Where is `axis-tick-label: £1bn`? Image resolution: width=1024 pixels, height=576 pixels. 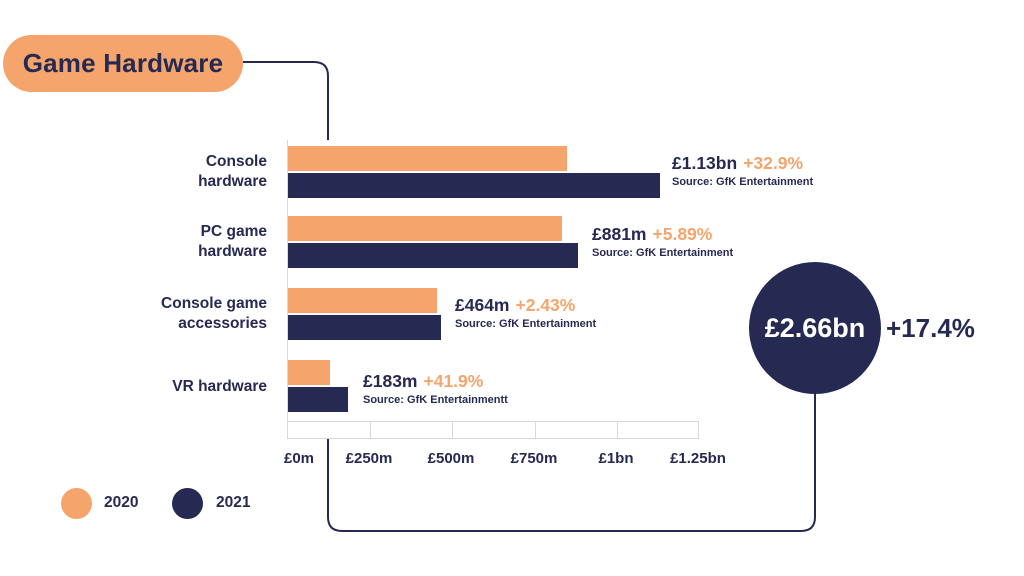 axis-tick-label: £1bn is located at coordinates (616, 458).